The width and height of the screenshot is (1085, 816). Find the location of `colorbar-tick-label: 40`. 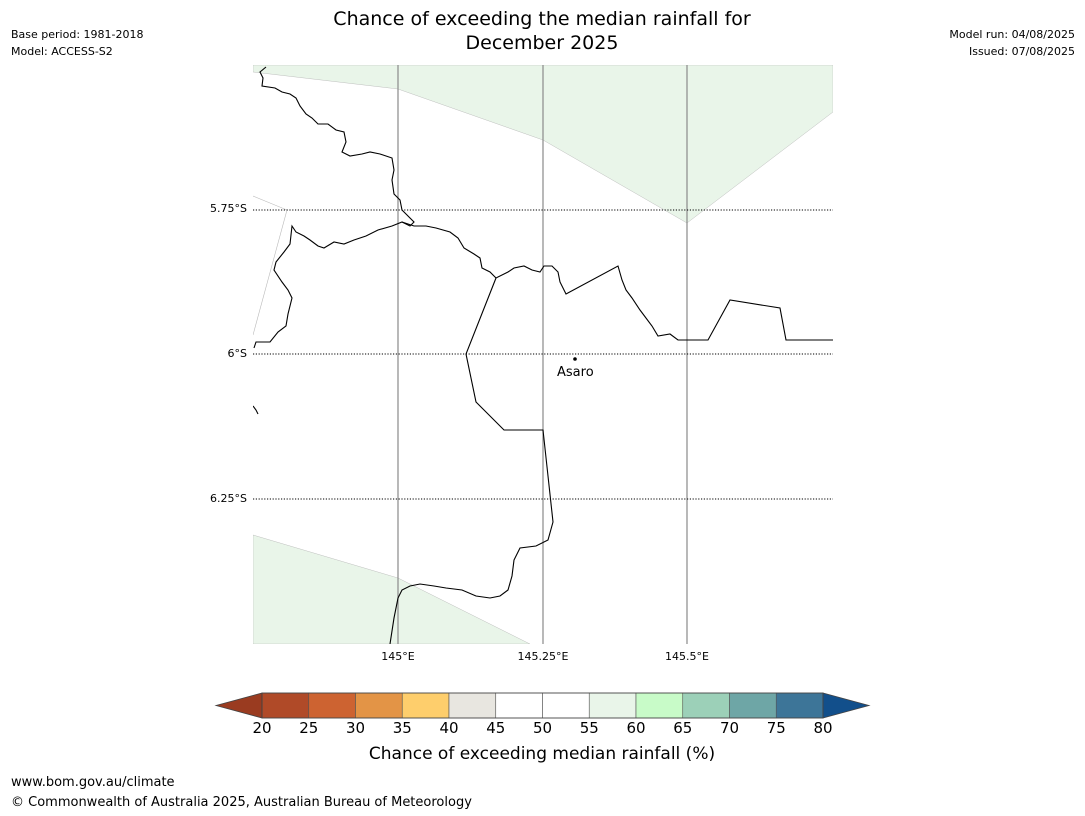

colorbar-tick-label: 40 is located at coordinates (449, 728).